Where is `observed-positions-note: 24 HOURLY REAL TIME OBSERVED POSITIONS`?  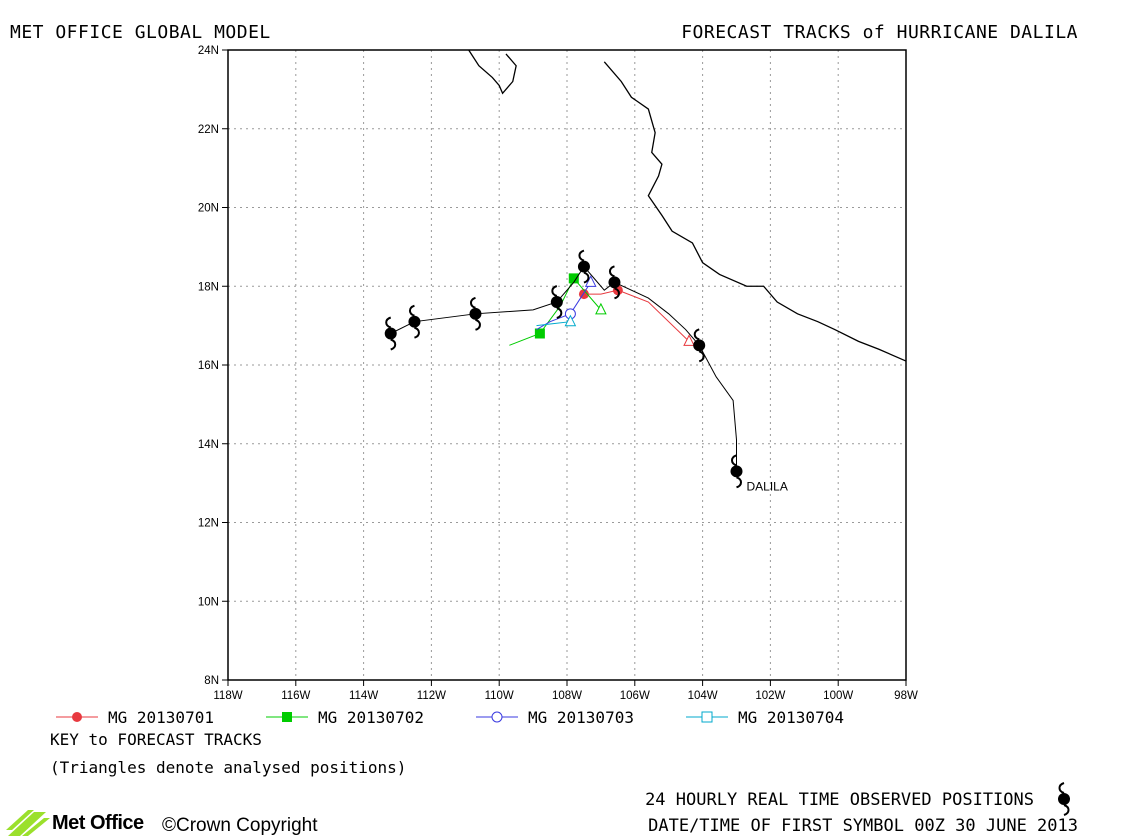 observed-positions-note: 24 HOURLY REAL TIME OBSERVED POSITIONS is located at coordinates (839, 800).